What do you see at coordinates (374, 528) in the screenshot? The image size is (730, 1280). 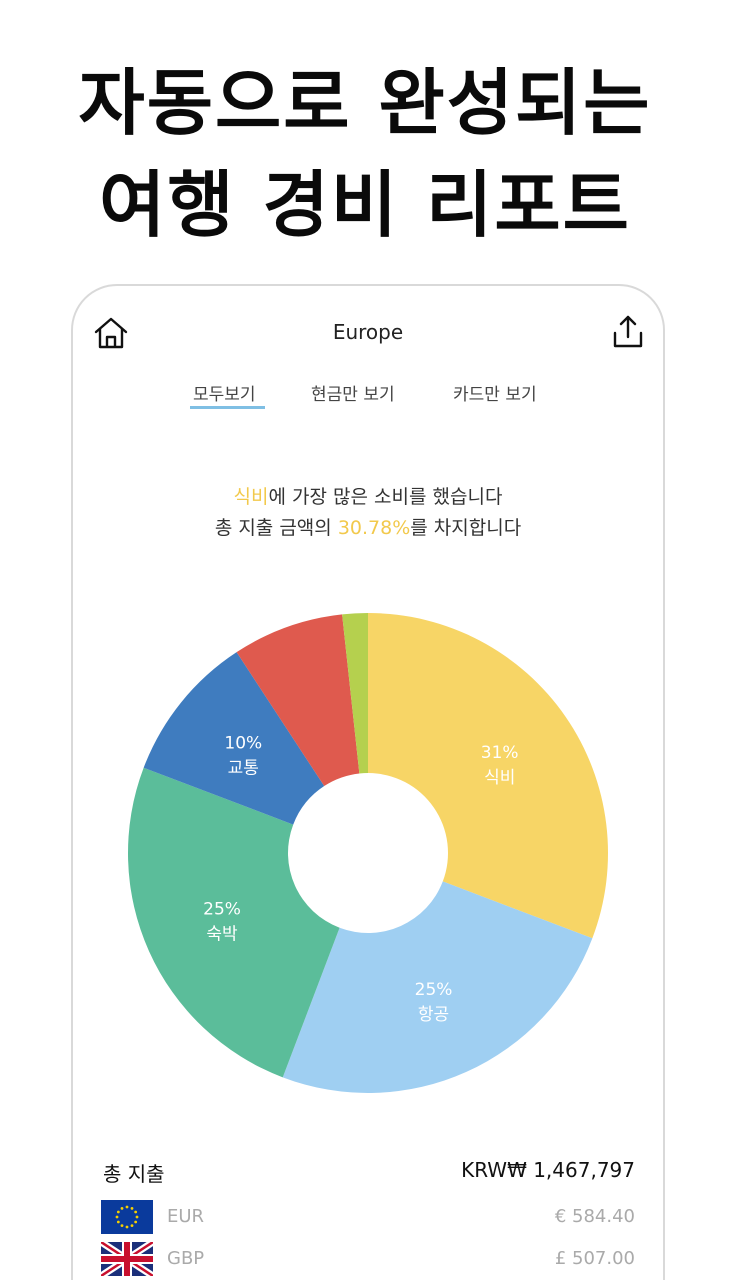 I see `top-category-percent: 30.78%` at bounding box center [374, 528].